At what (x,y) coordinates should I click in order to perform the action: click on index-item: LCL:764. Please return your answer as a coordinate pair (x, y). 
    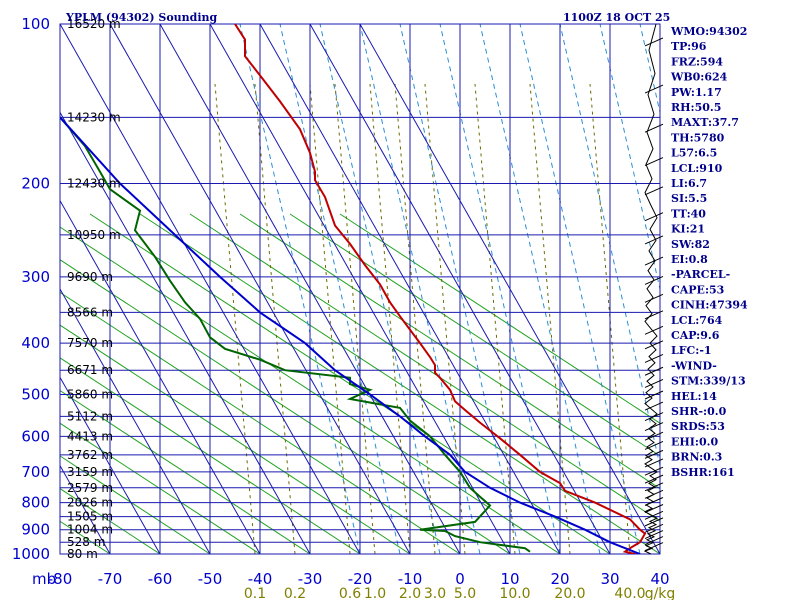
    Looking at the image, I should click on (697, 320).